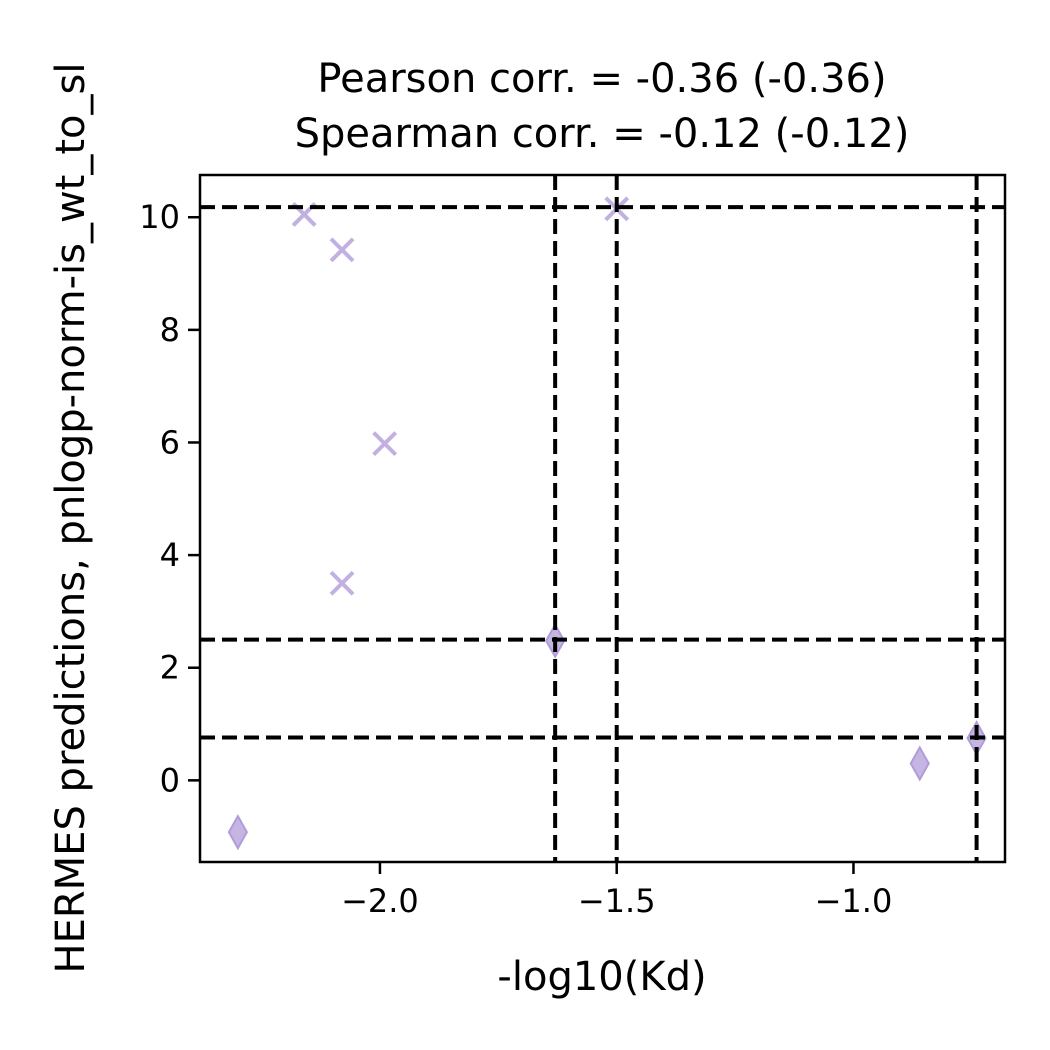  What do you see at coordinates (170, 668) in the screenshot?
I see `y-tick-label-1: 2` at bounding box center [170, 668].